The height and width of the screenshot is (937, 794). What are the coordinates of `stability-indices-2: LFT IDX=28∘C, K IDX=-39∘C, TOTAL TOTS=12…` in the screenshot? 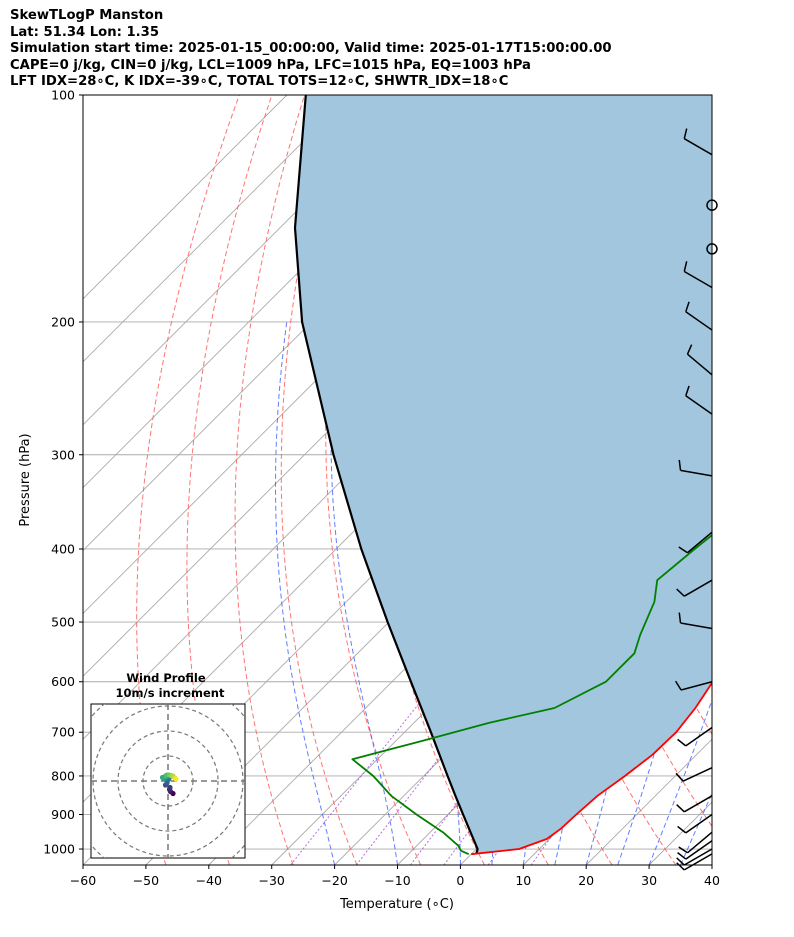 It's located at (259, 82).